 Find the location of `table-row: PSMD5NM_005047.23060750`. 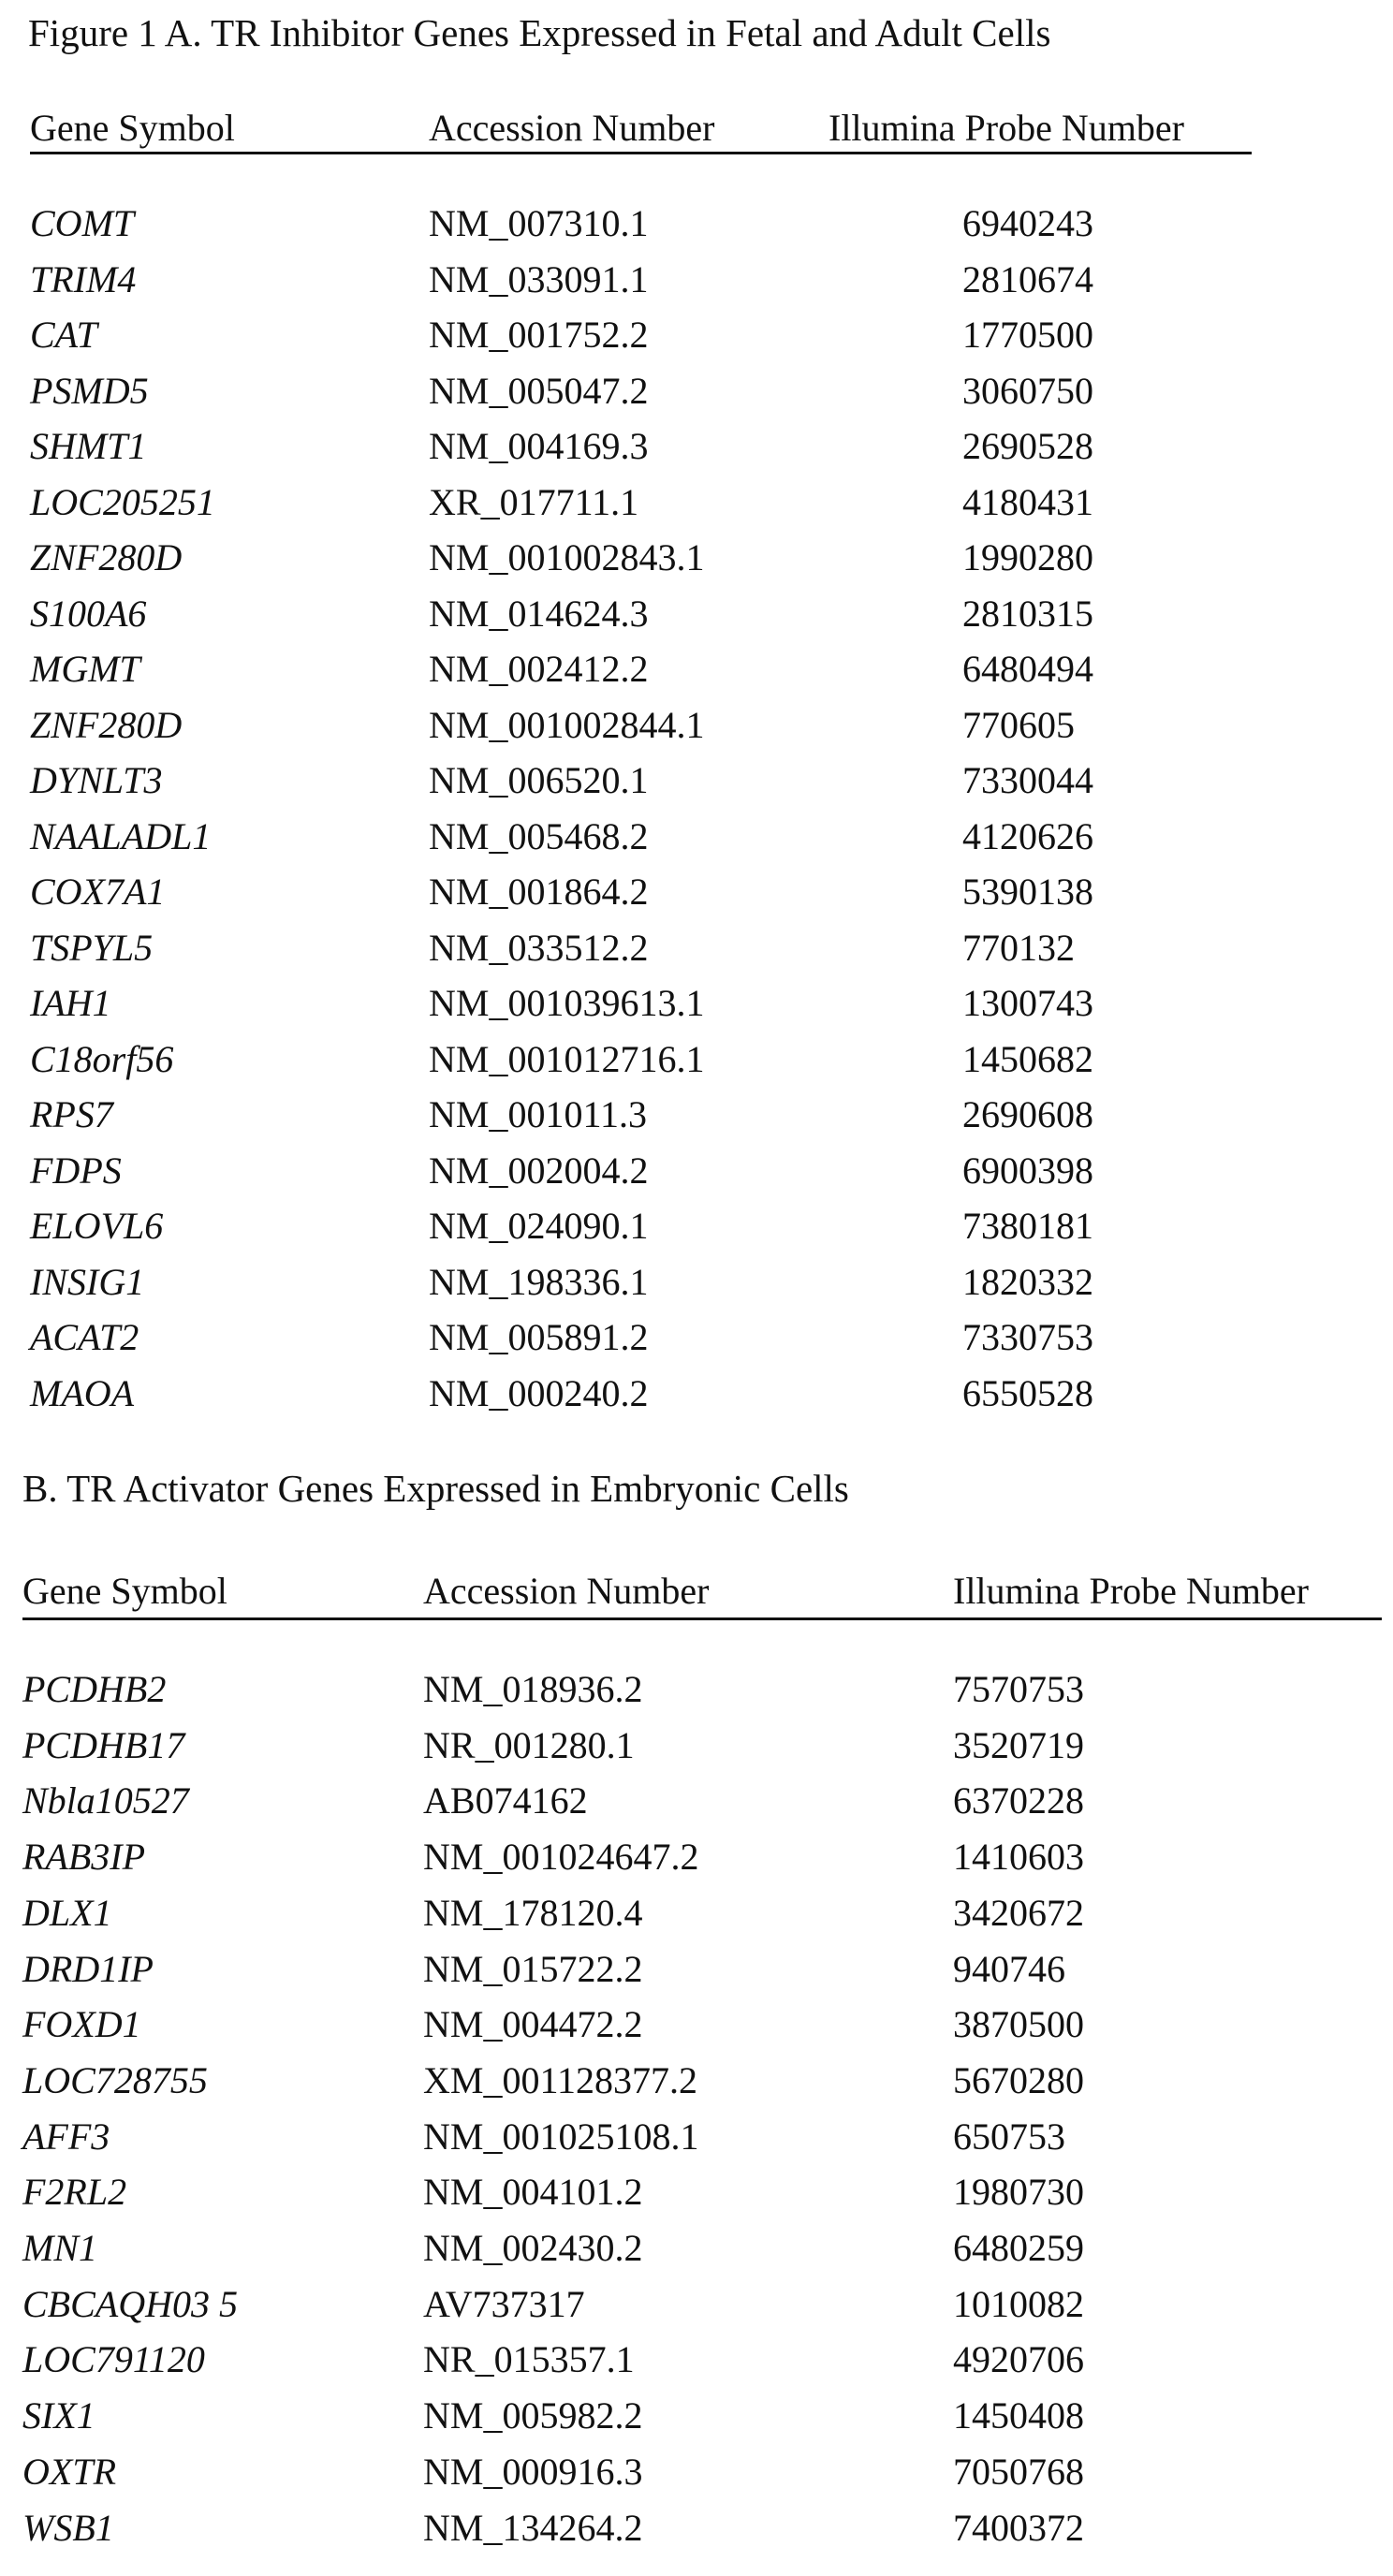

table-row: PSMD5NM_005047.23060750 is located at coordinates (697, 395).